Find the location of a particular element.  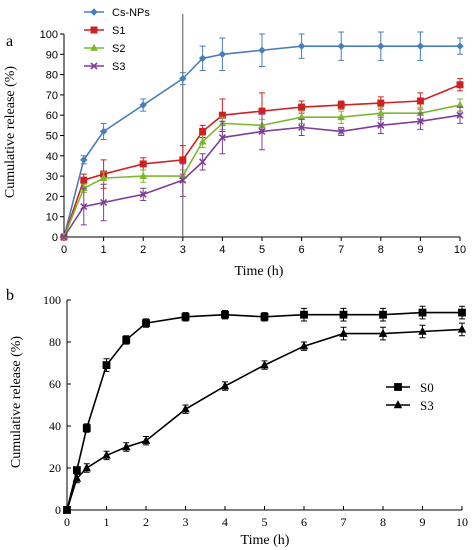

x-tick-label: 5 is located at coordinates (262, 250).